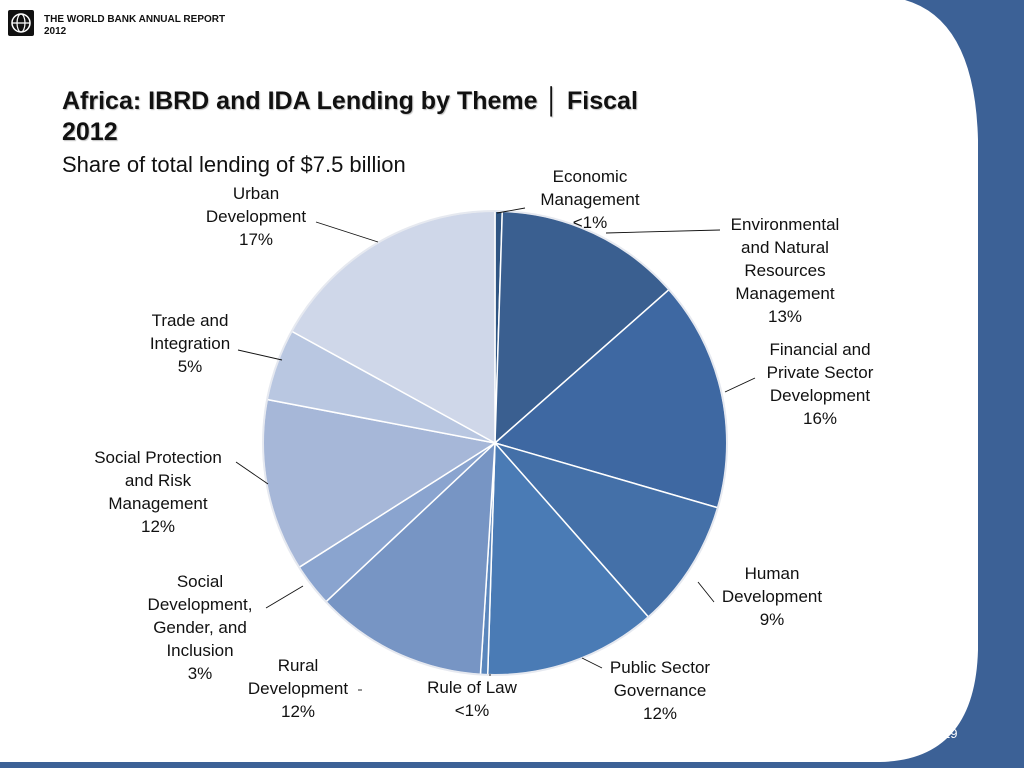 The height and width of the screenshot is (768, 1024). What do you see at coordinates (252, 473) in the screenshot?
I see `leader-line-social-protection-and-risk-management` at bounding box center [252, 473].